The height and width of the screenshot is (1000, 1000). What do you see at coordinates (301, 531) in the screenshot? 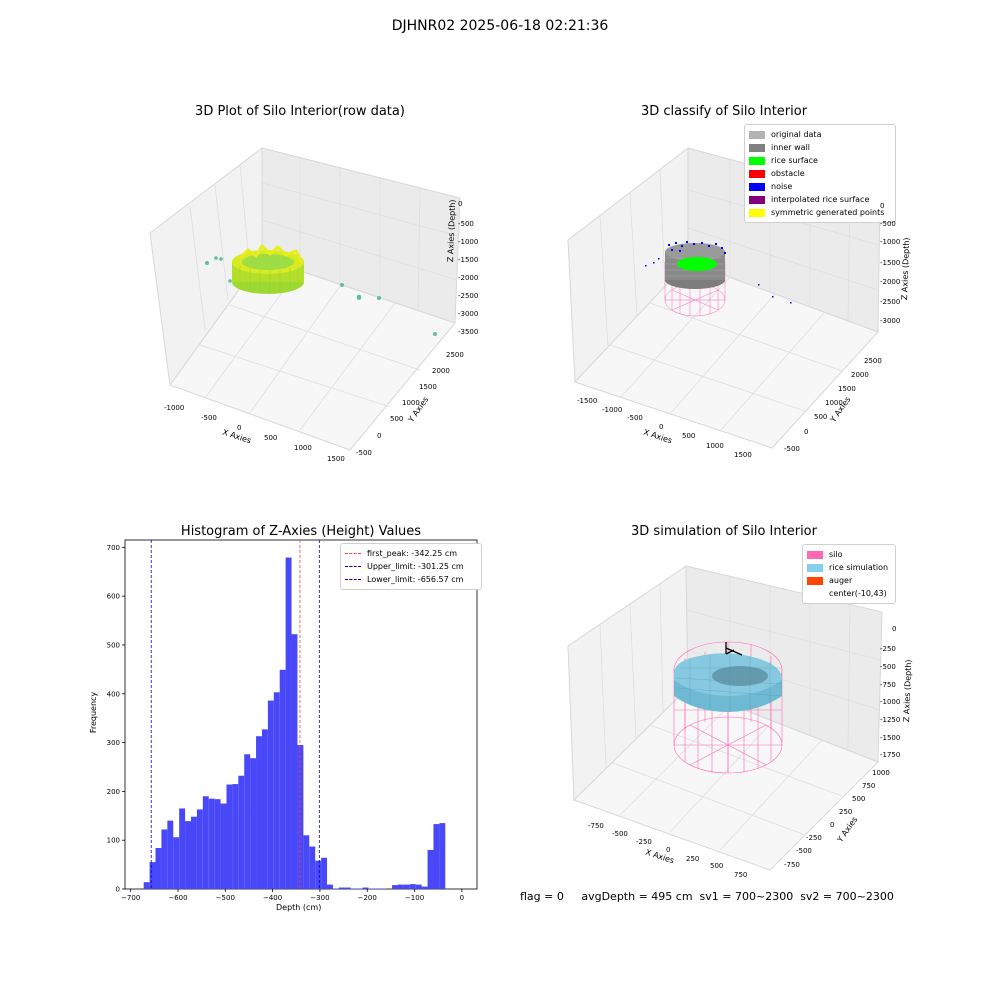
I see `histogram-title: Histogram of Z-Axies (Height) Values` at bounding box center [301, 531].